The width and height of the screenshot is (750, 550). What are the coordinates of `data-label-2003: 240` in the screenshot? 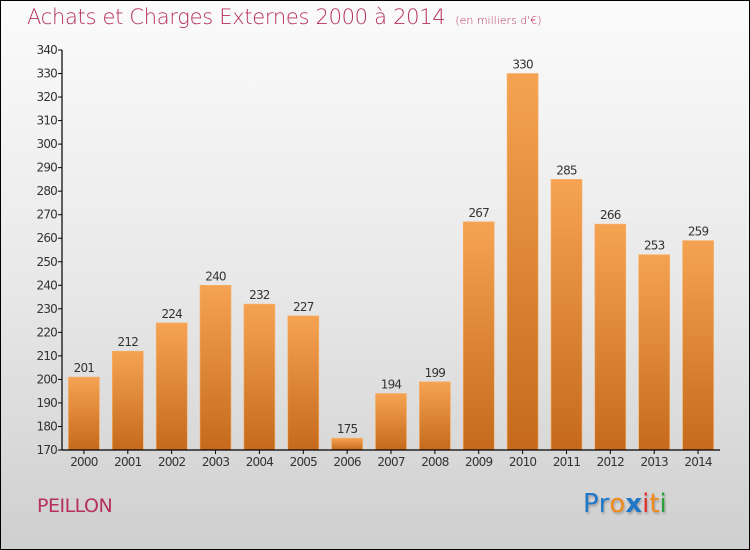 It's located at (215, 276).